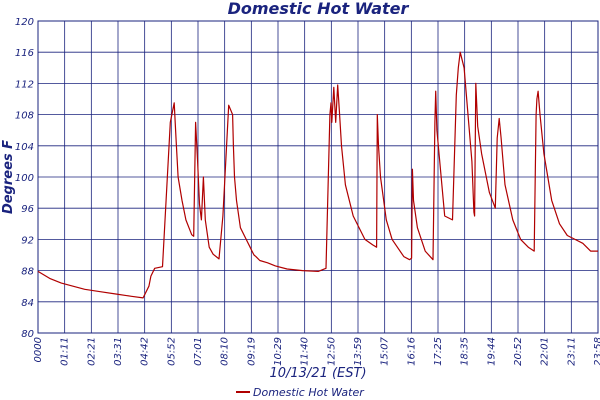 Image resolution: width=600 pixels, height=400 pixels. What do you see at coordinates (571, 351) in the screenshot?
I see `x-tick-label: 23:11` at bounding box center [571, 351].